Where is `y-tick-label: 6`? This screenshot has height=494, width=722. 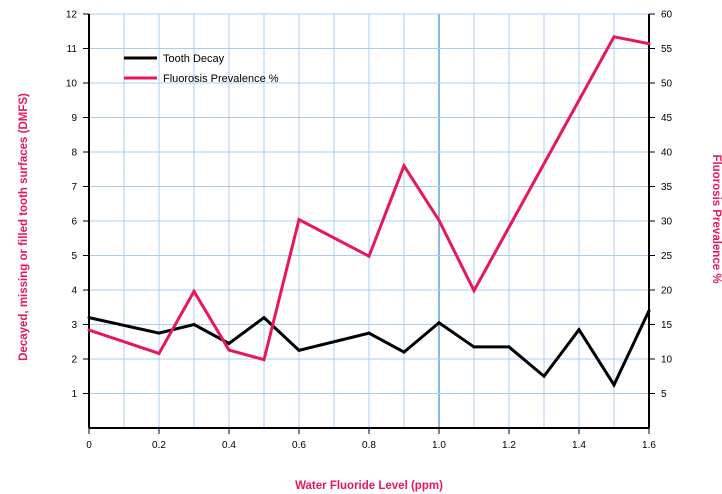 y-tick-label: 6 is located at coordinates (74, 222).